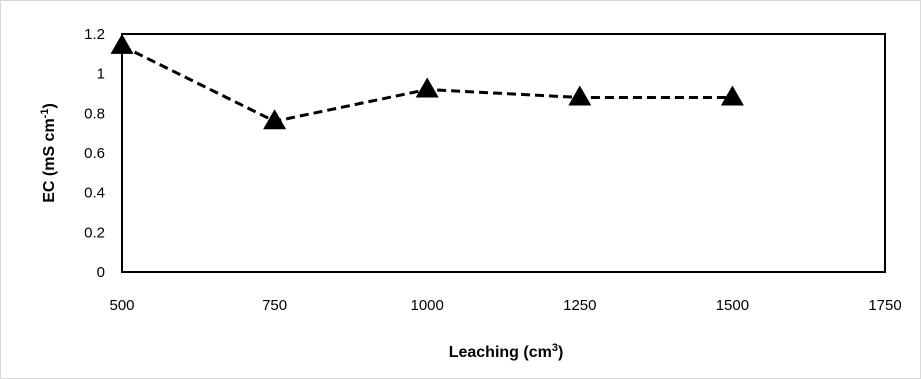  I want to click on x-tick-label: 750, so click(274, 305).